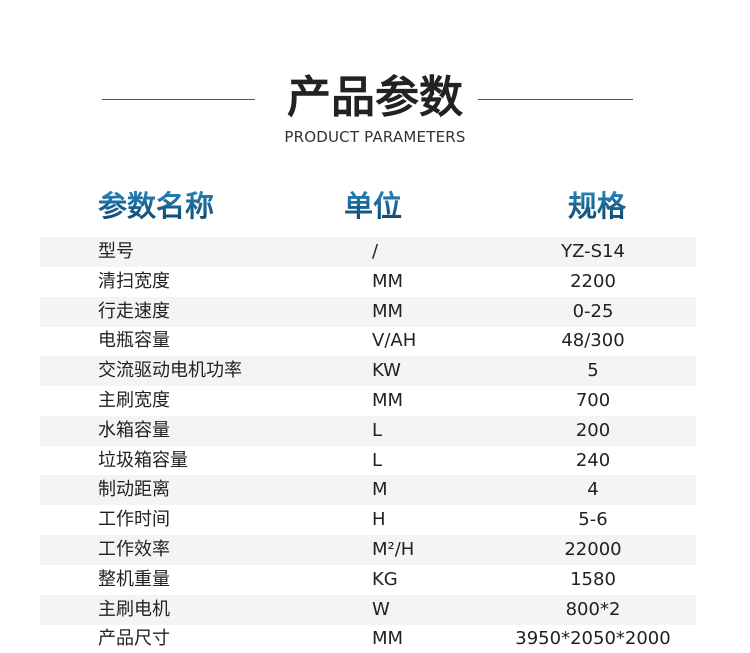  I want to click on table-row: 主刷宽度 MM 700, so click(368, 401).